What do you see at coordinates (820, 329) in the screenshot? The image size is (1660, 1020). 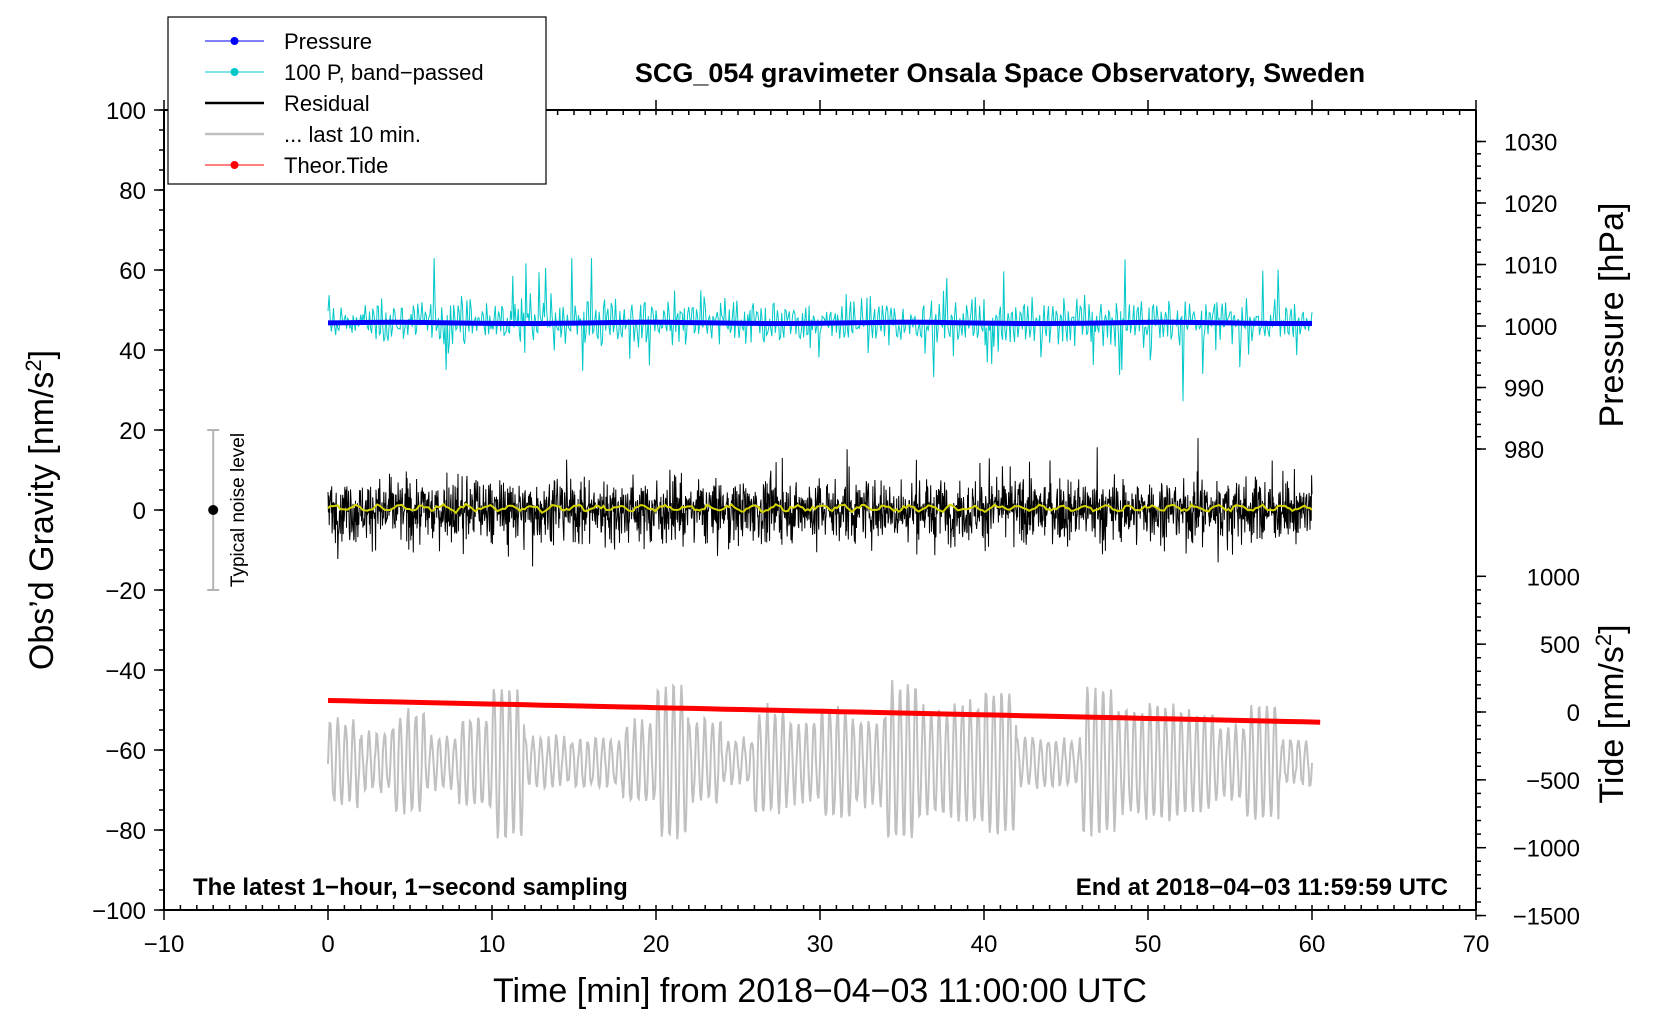 I see `series-pressure-bandpassed` at bounding box center [820, 329].